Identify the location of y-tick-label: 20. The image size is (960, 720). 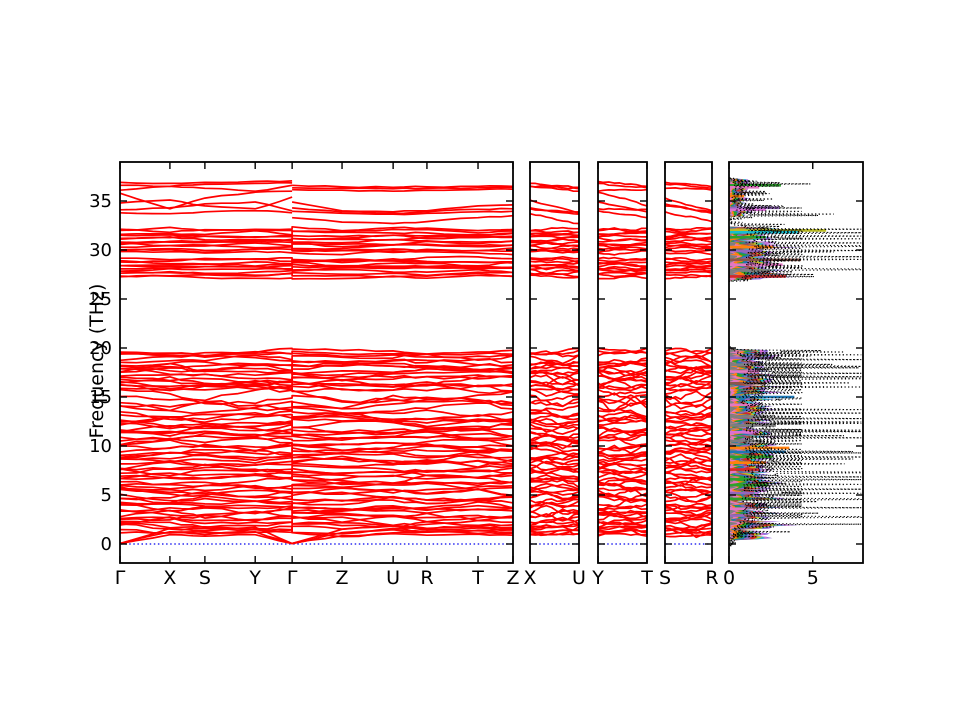
(100, 348).